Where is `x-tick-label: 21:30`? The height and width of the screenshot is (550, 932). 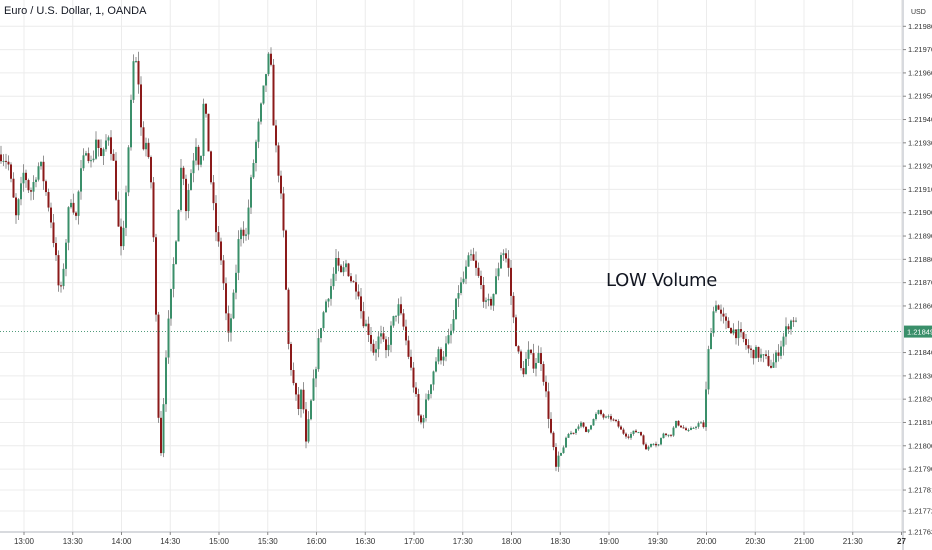
x-tick-label: 21:30 is located at coordinates (853, 541).